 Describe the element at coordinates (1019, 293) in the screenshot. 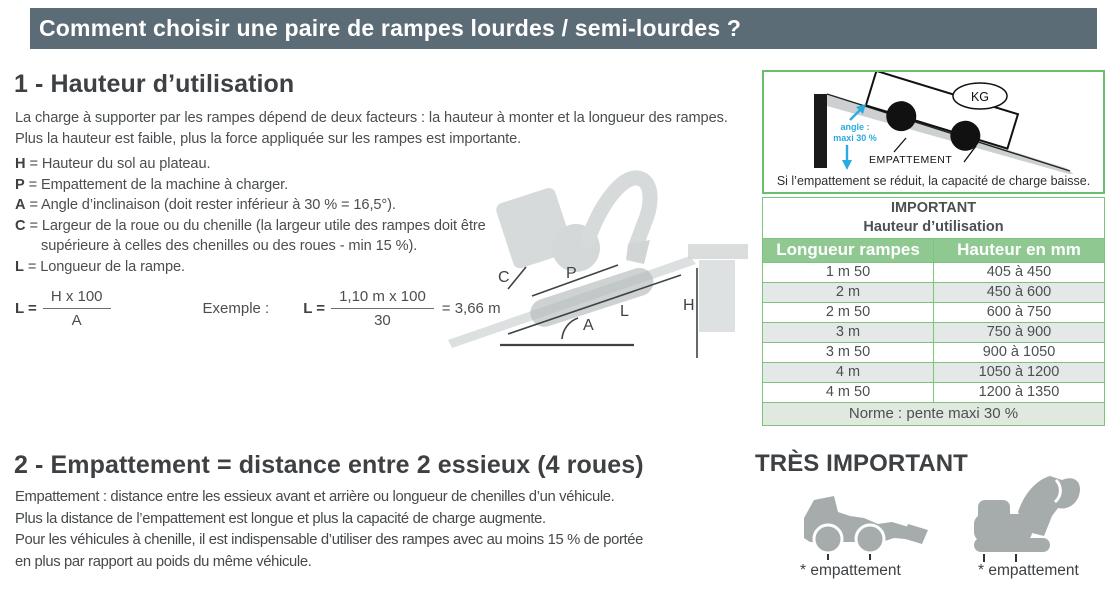

I see `cell-hauteur: 450 à 600` at that location.